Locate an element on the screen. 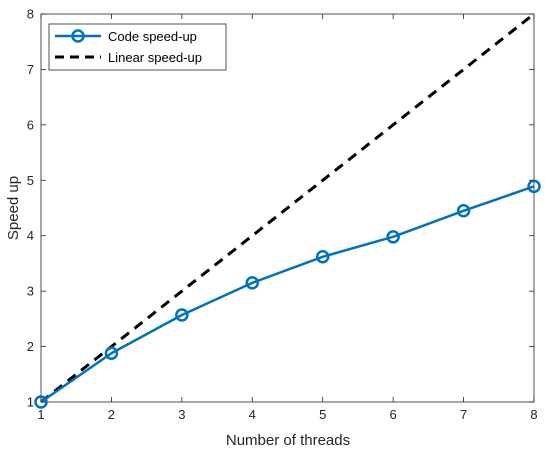 This screenshot has height=452, width=550. y-axis-title: Speed up is located at coordinates (13, 208).